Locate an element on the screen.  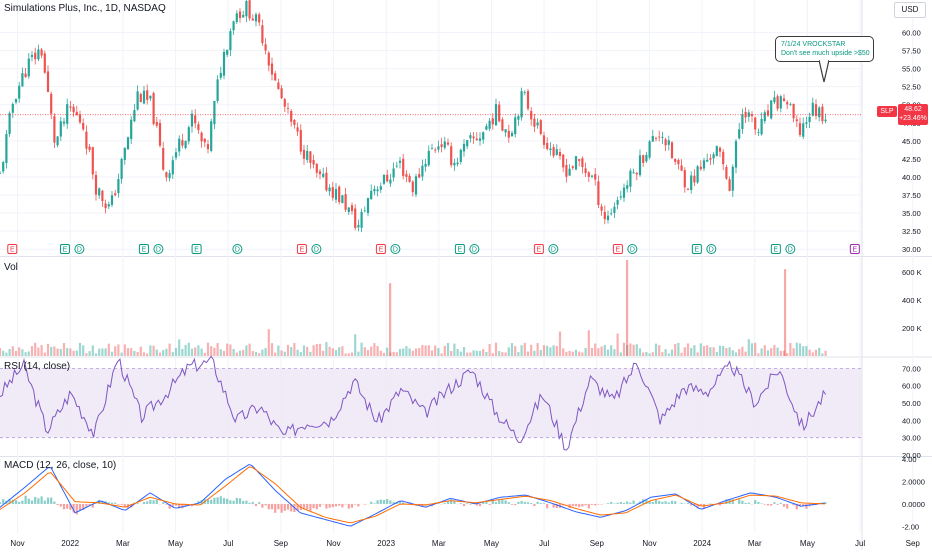
x-tick-label: Nov is located at coordinates (17, 543).